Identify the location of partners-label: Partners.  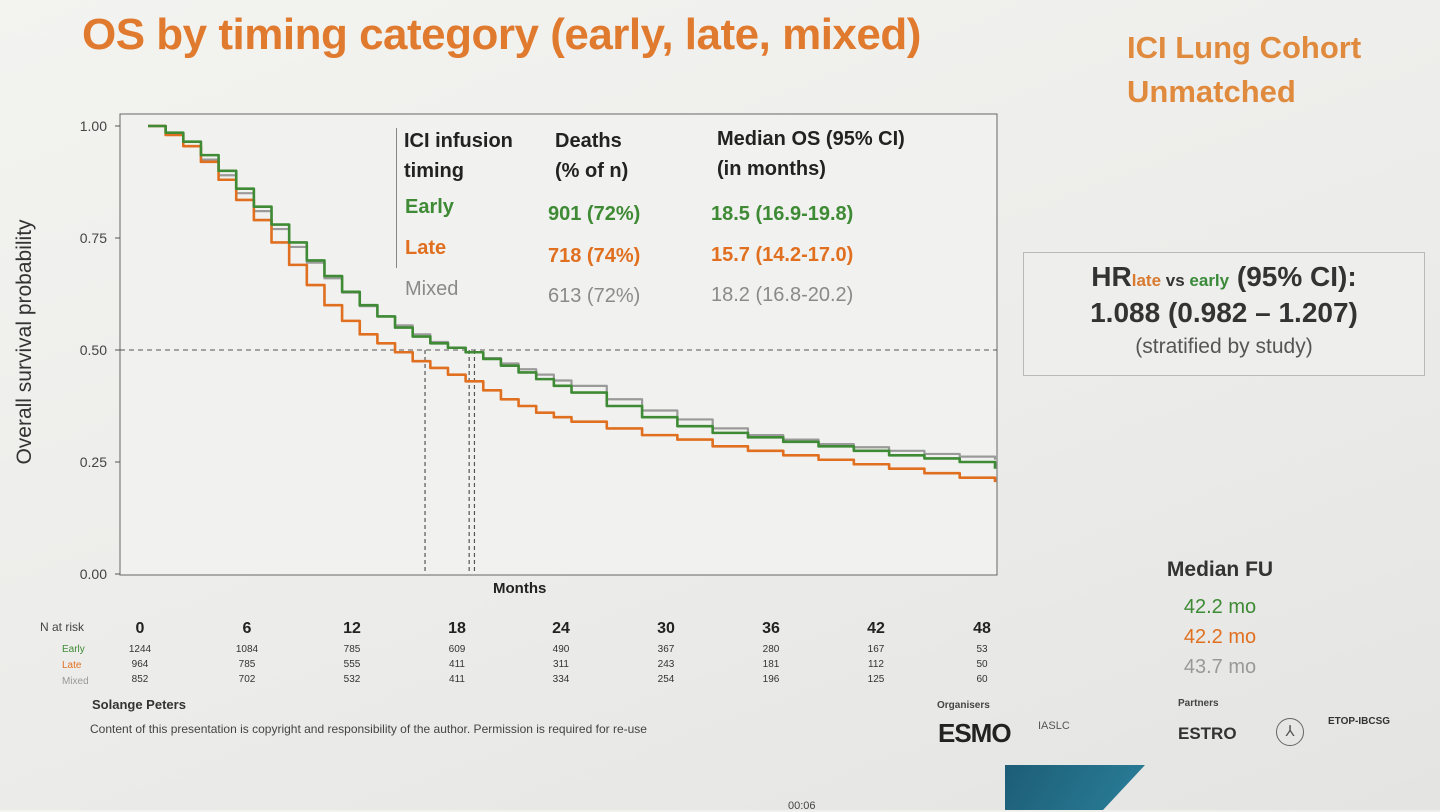
(1198, 703).